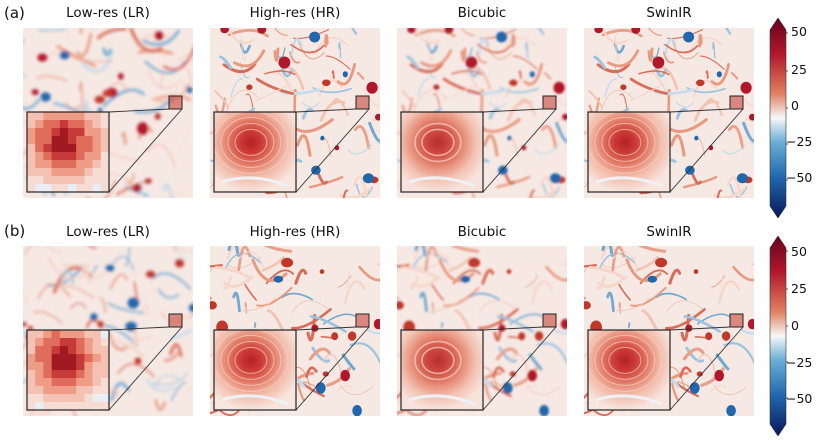 Image resolution: width=822 pixels, height=440 pixels. I want to click on colorbar-a-tick-50: 50, so click(799, 31).